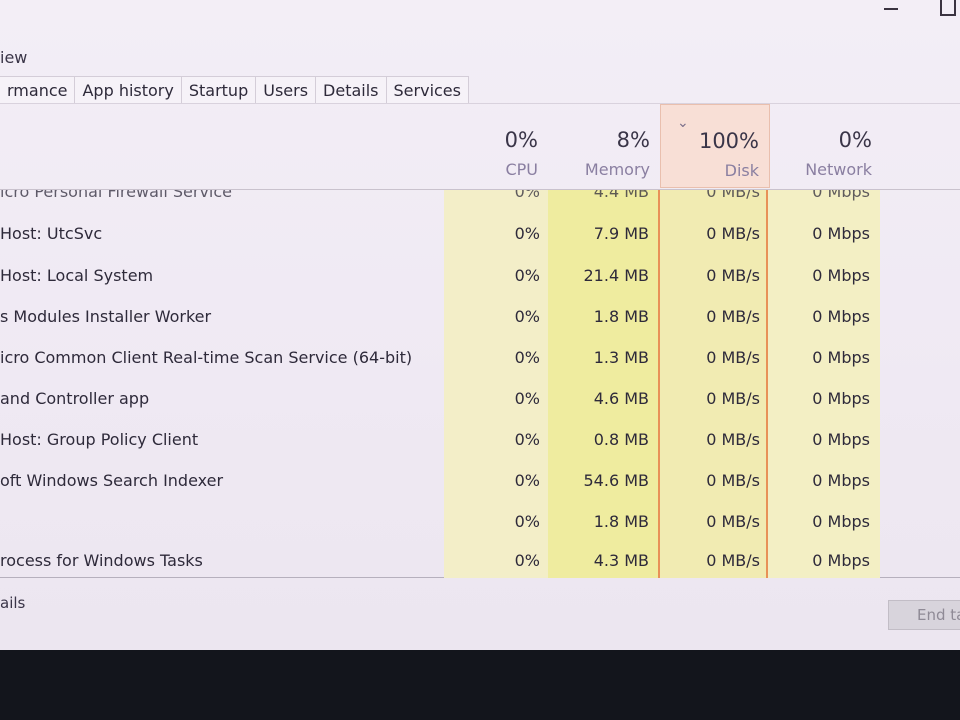 This screenshot has width=960, height=720. Describe the element at coordinates (621, 195) in the screenshot. I see `memory-value: 4.4 MB` at that location.